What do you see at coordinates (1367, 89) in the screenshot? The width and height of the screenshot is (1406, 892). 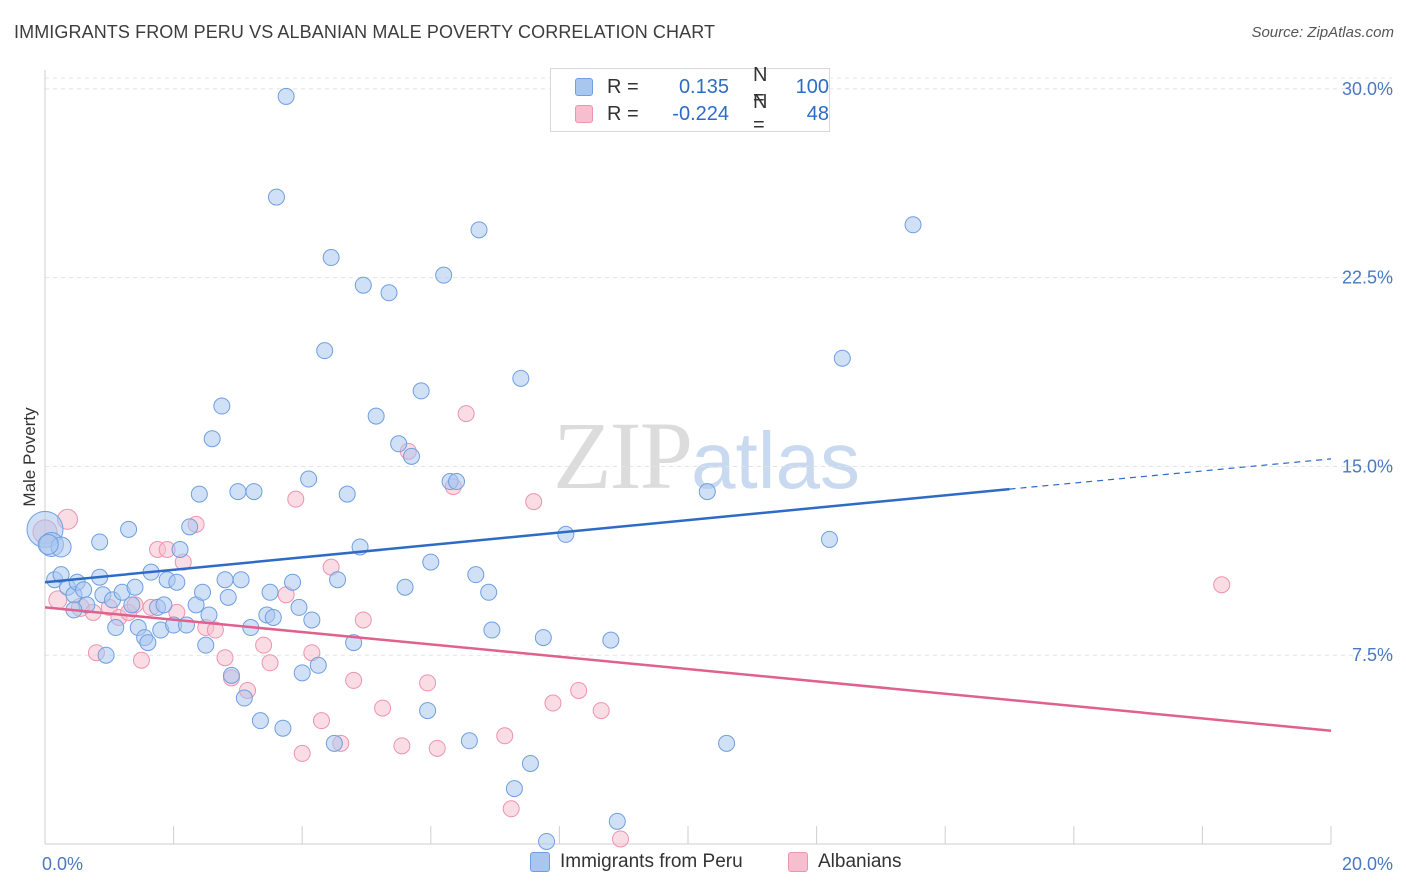 I see `y-tick-label: 30.0%` at bounding box center [1367, 89].